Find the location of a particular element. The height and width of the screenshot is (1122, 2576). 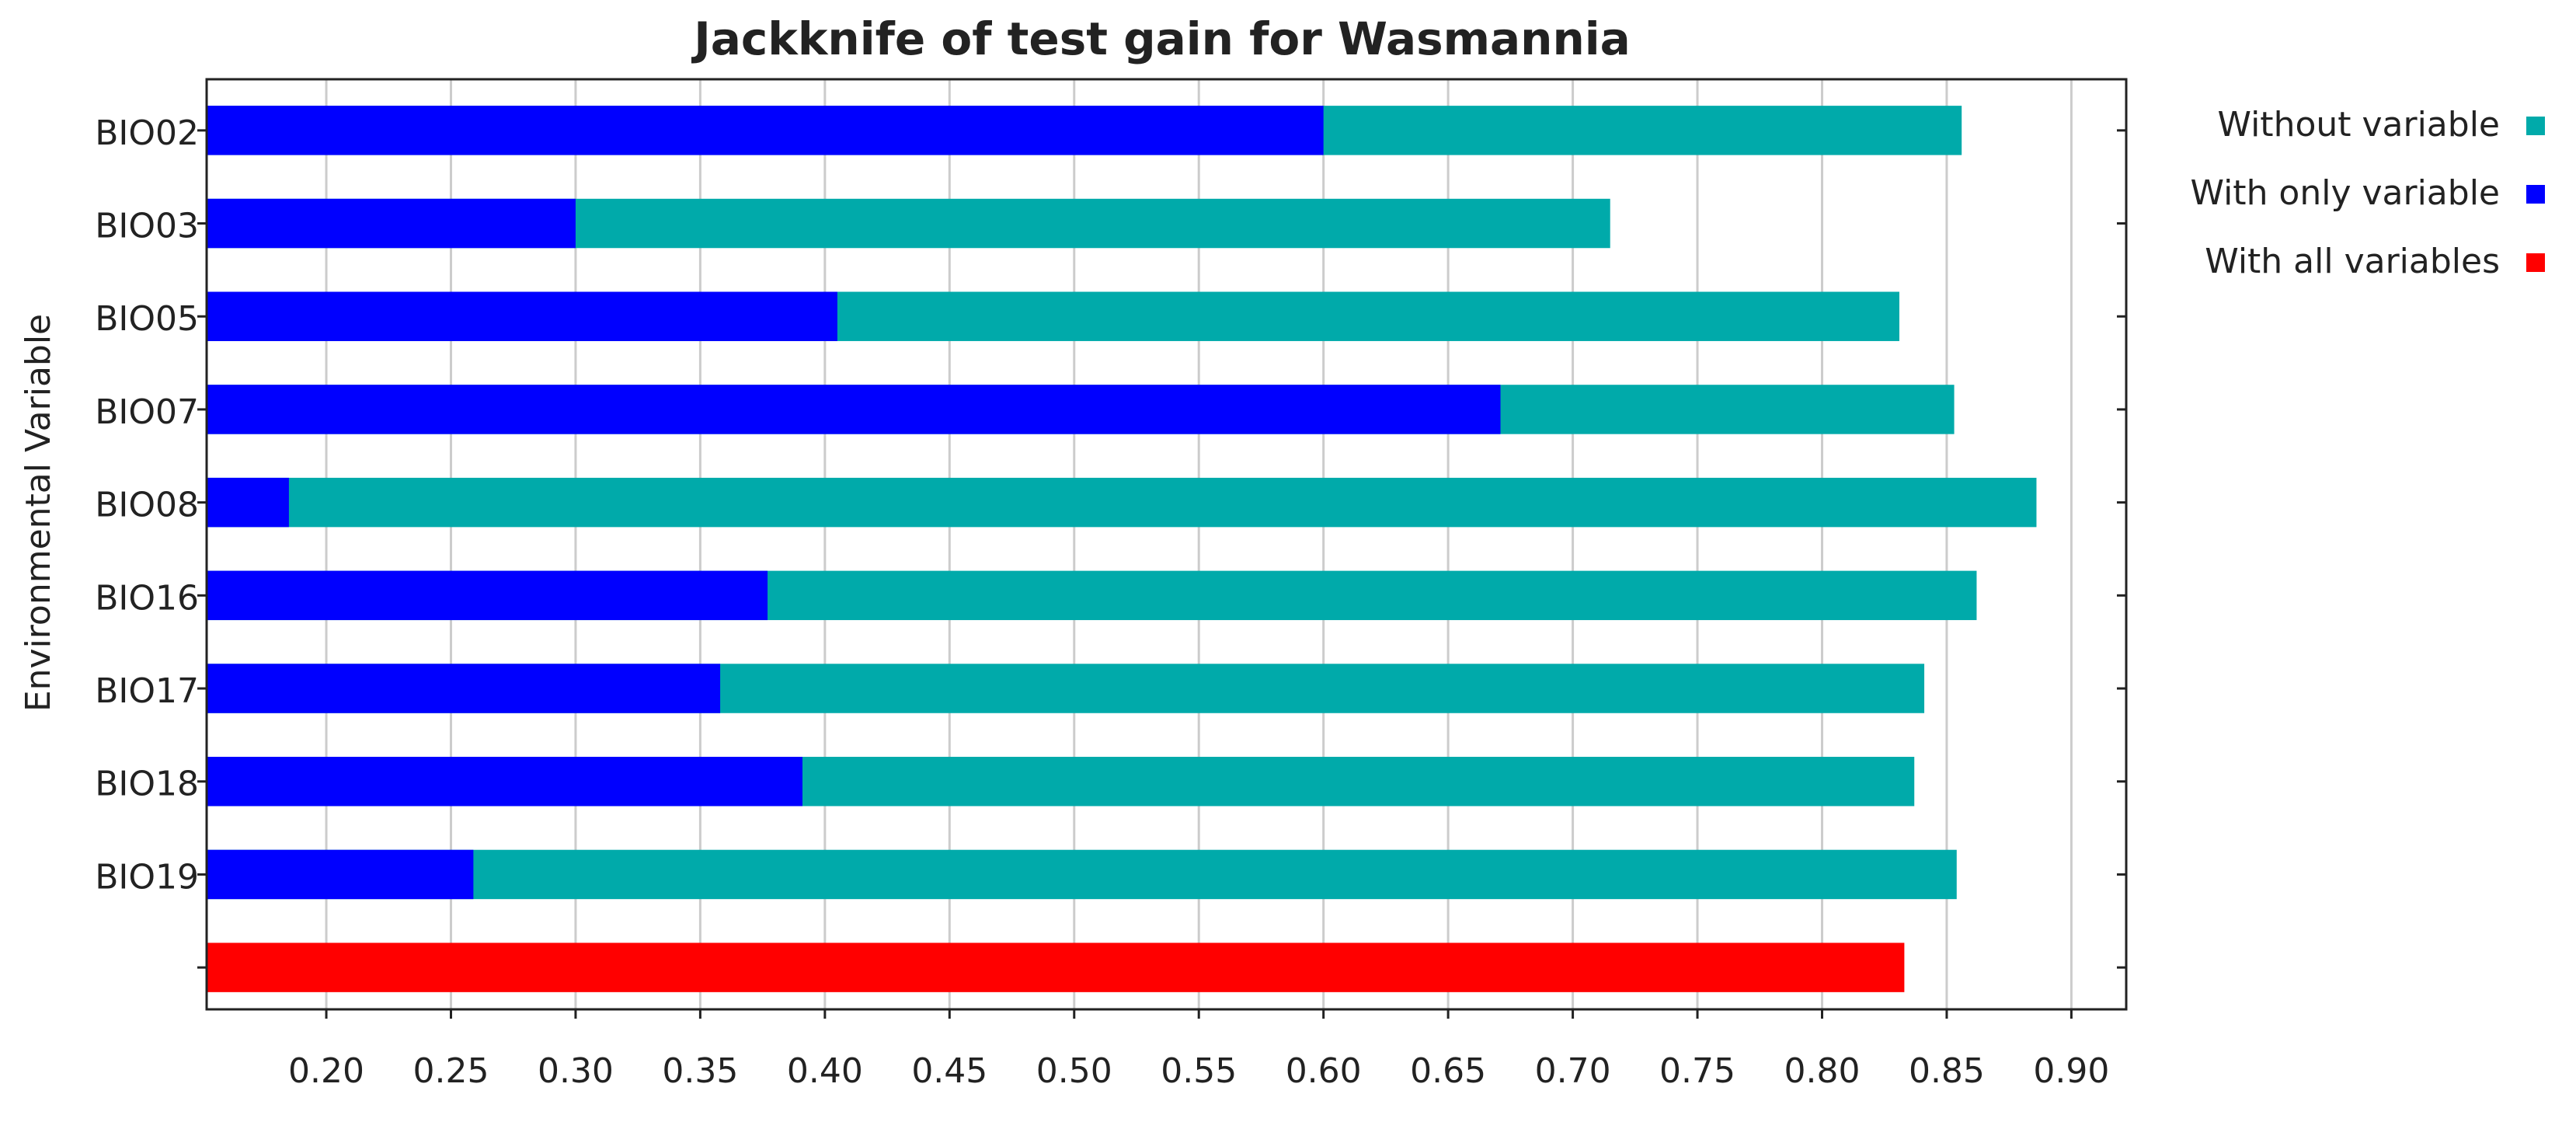

y-tick-label: BIO03 is located at coordinates (147, 226).